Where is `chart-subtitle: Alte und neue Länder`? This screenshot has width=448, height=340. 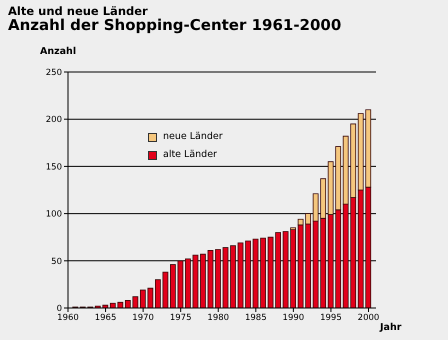 chart-subtitle: Alte und neue Länder is located at coordinates (78, 11).